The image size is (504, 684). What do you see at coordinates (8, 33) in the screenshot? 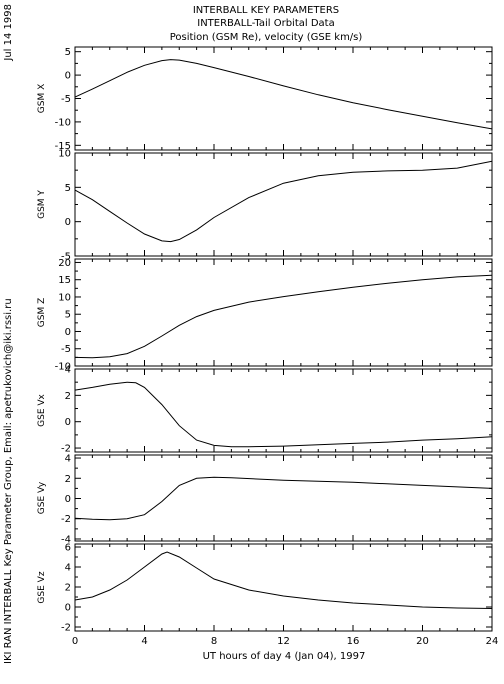
I see `date-label: Jul 14 1998` at bounding box center [8, 33].